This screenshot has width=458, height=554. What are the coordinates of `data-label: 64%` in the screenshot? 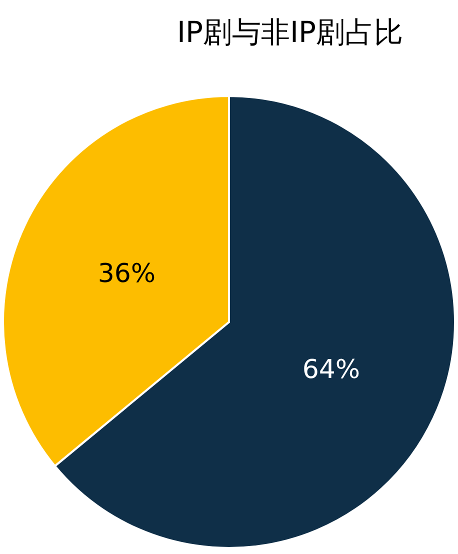 It's located at (331, 370).